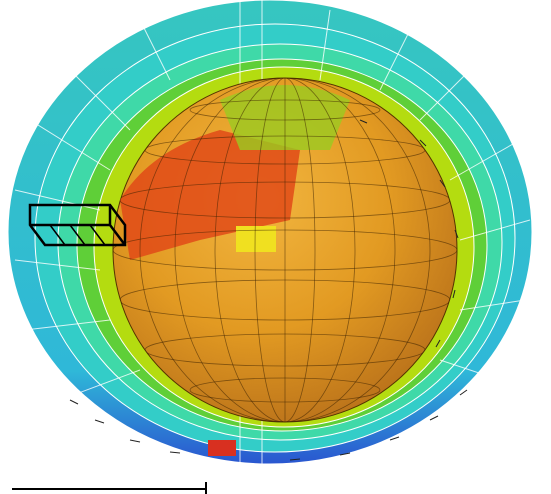 The image size is (551, 494). What do you see at coordinates (77, 225) in the screenshot?
I see `inset-box` at bounding box center [77, 225].